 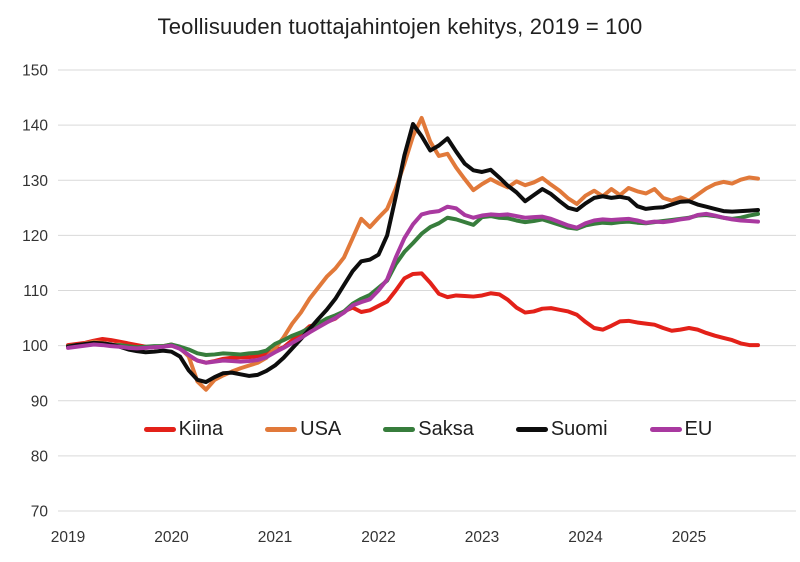 I want to click on y-axis-tick-label: 140, so click(x=35, y=126).